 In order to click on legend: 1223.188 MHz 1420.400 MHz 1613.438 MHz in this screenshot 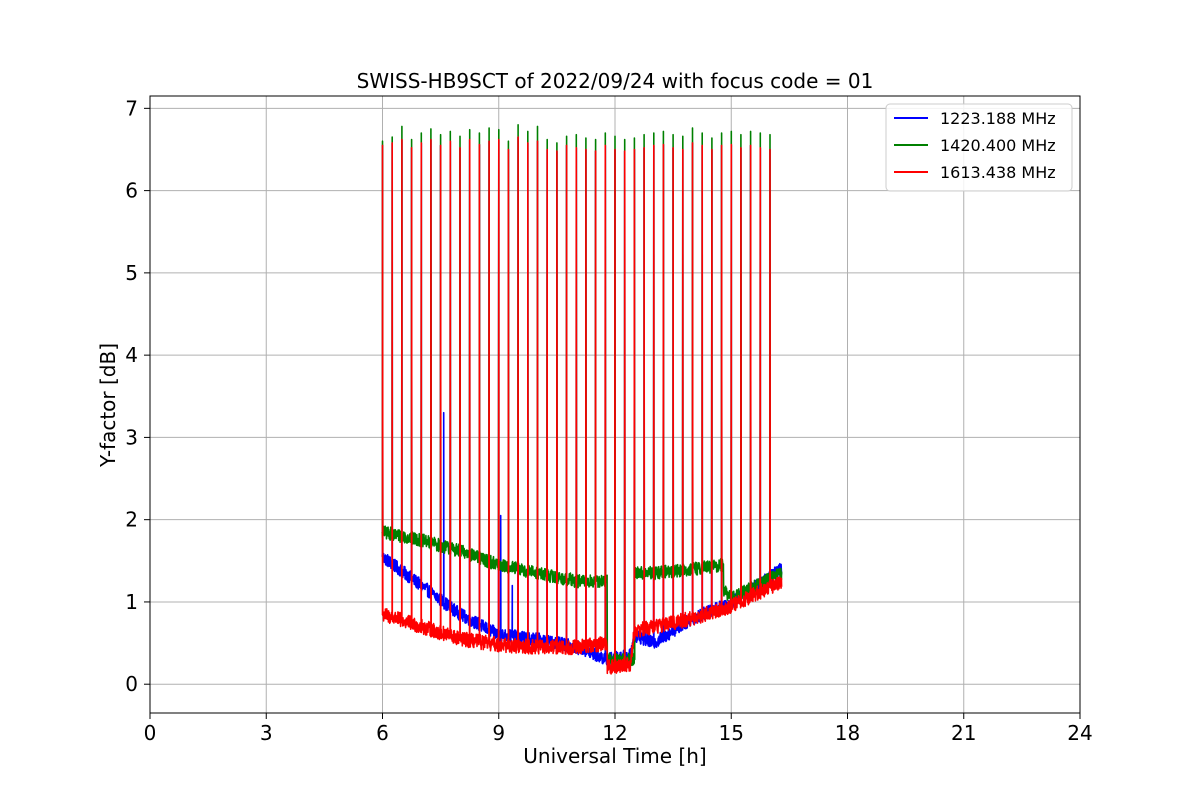, I will do `click(979, 147)`.